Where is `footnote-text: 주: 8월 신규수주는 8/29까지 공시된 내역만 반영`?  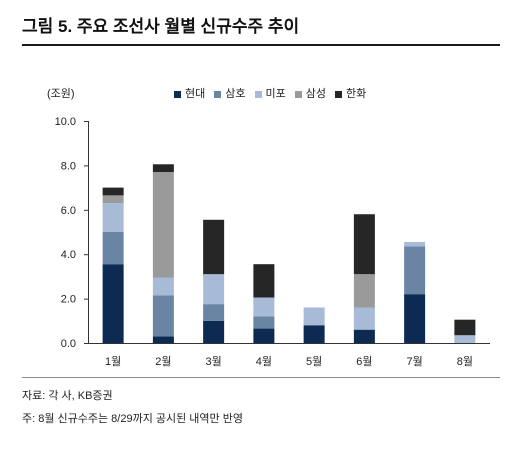
footnote-text: 주: 8월 신규수주는 8/29까지 공시된 내역만 반영 is located at coordinates (132, 419).